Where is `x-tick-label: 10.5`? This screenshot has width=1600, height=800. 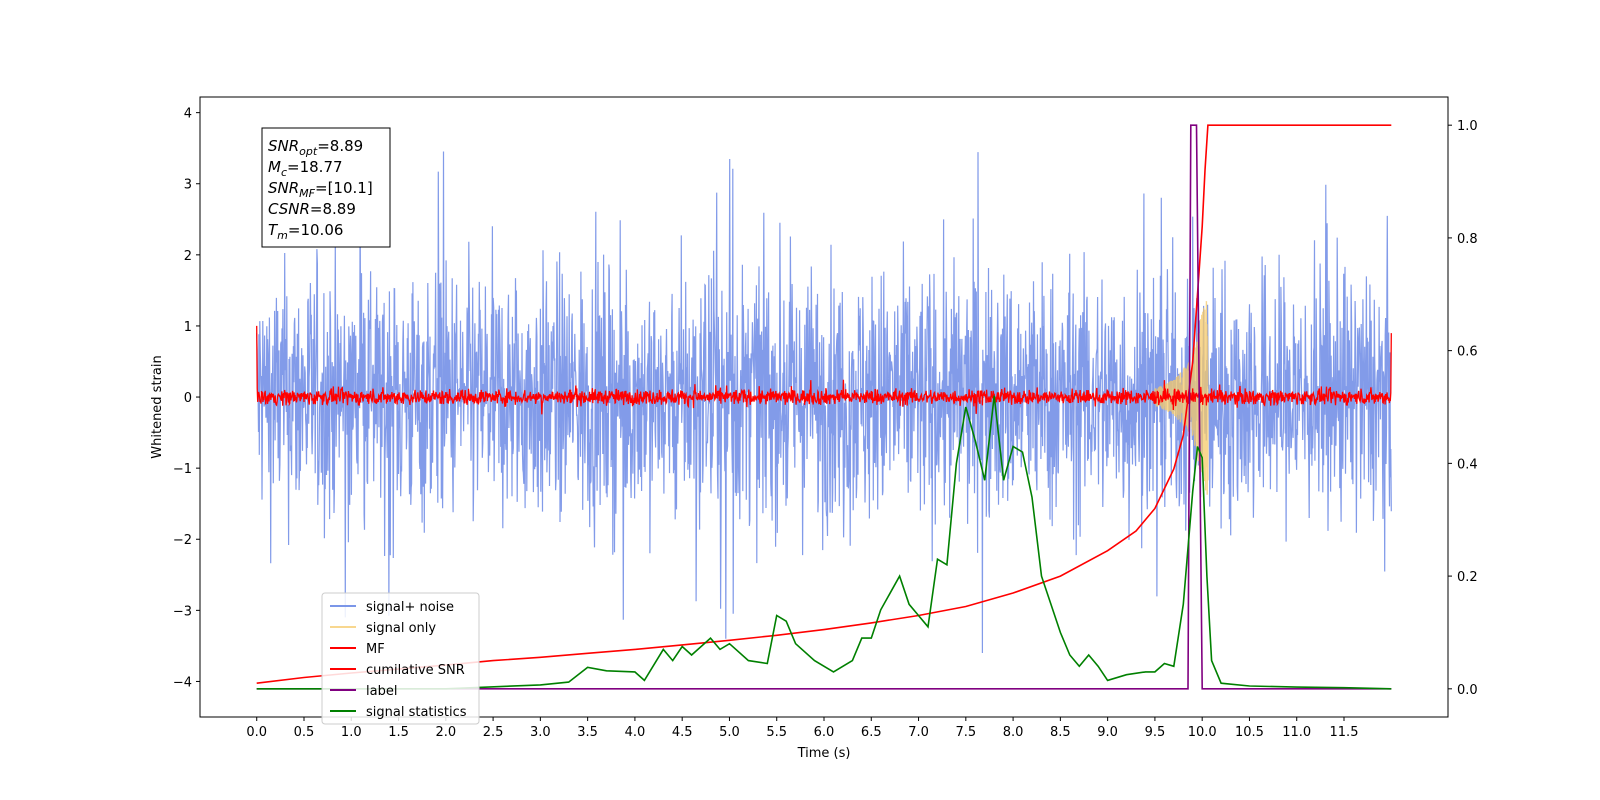 x-tick-label: 10.5 is located at coordinates (1249, 732).